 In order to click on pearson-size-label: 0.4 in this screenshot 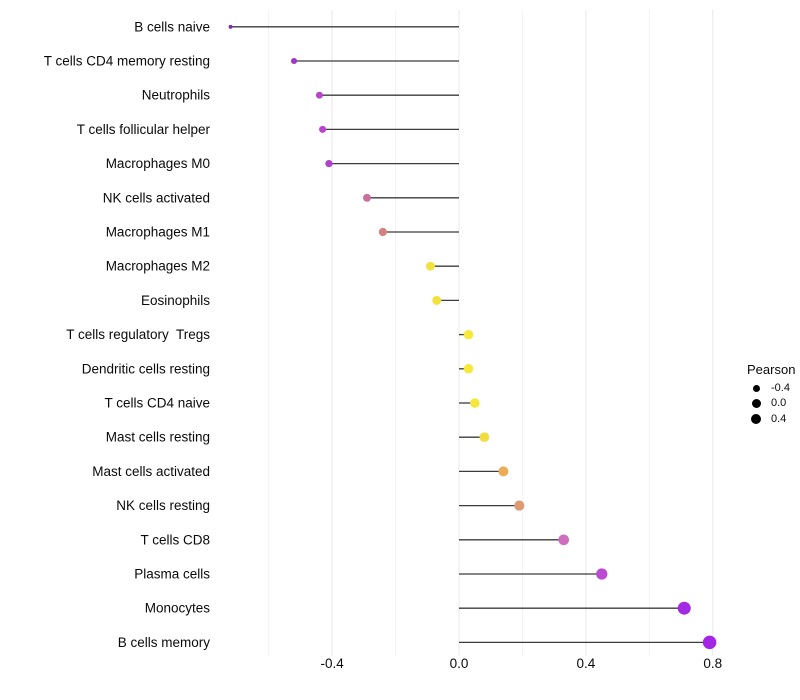, I will do `click(779, 418)`.